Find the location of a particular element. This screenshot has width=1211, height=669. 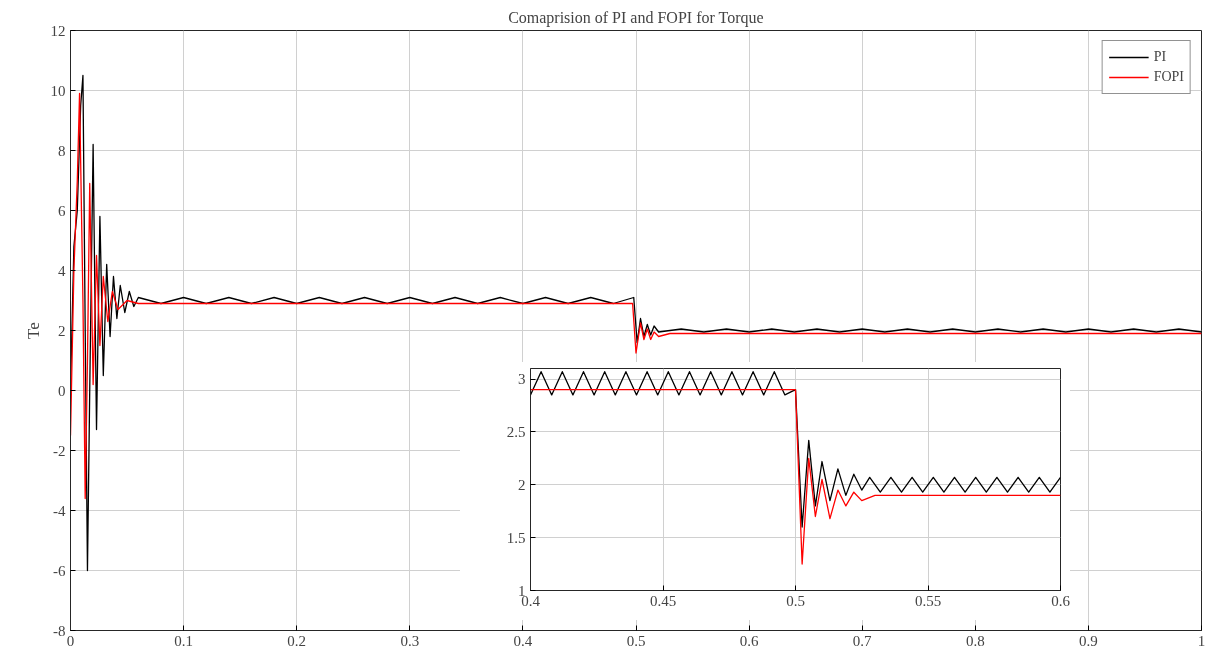

y-tick-label: 0 is located at coordinates (62, 390).